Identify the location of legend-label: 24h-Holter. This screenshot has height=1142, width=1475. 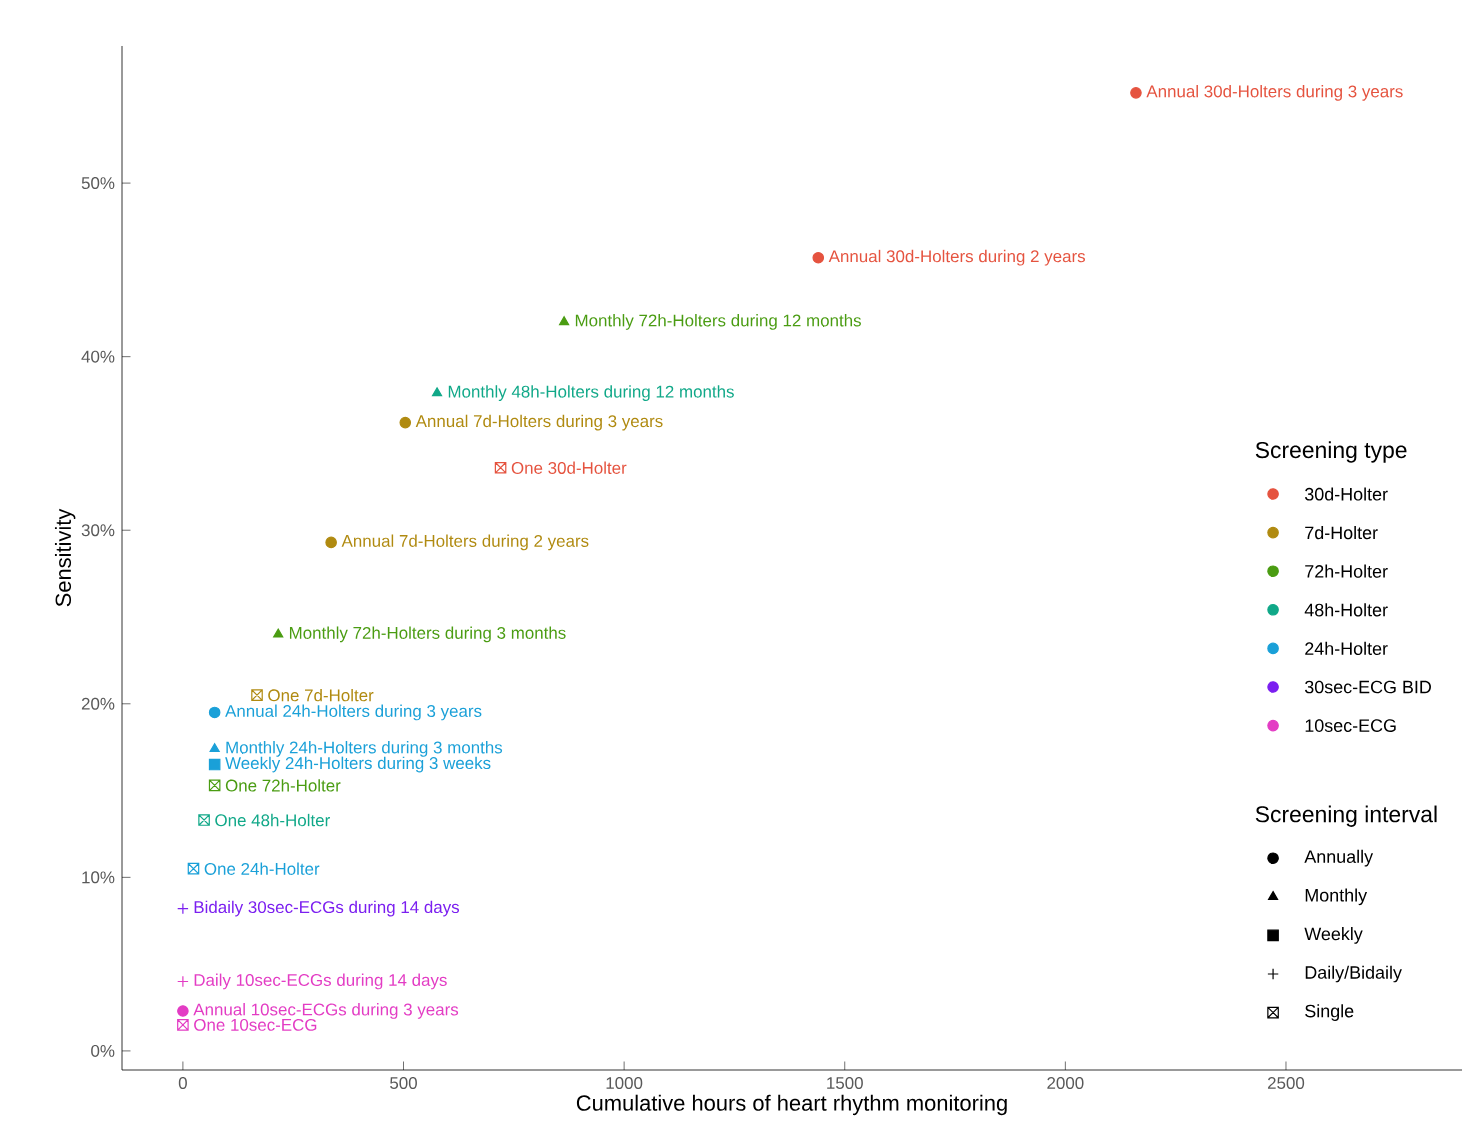
(1346, 648).